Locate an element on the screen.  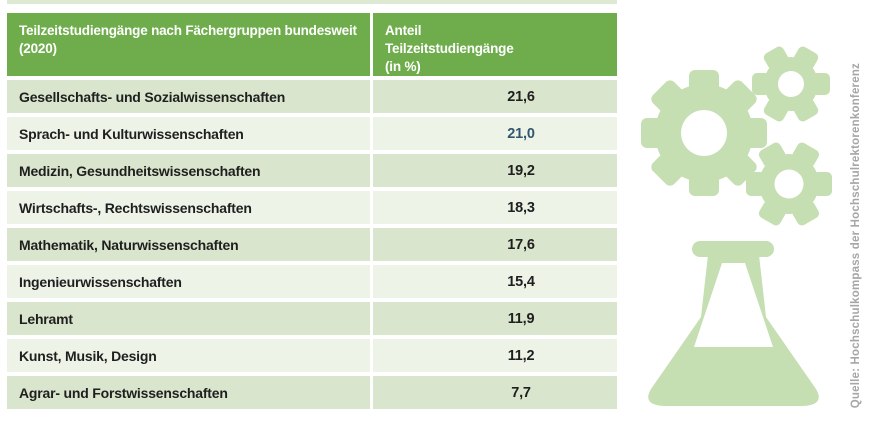
table-row-value: 11,2 is located at coordinates (495, 355).